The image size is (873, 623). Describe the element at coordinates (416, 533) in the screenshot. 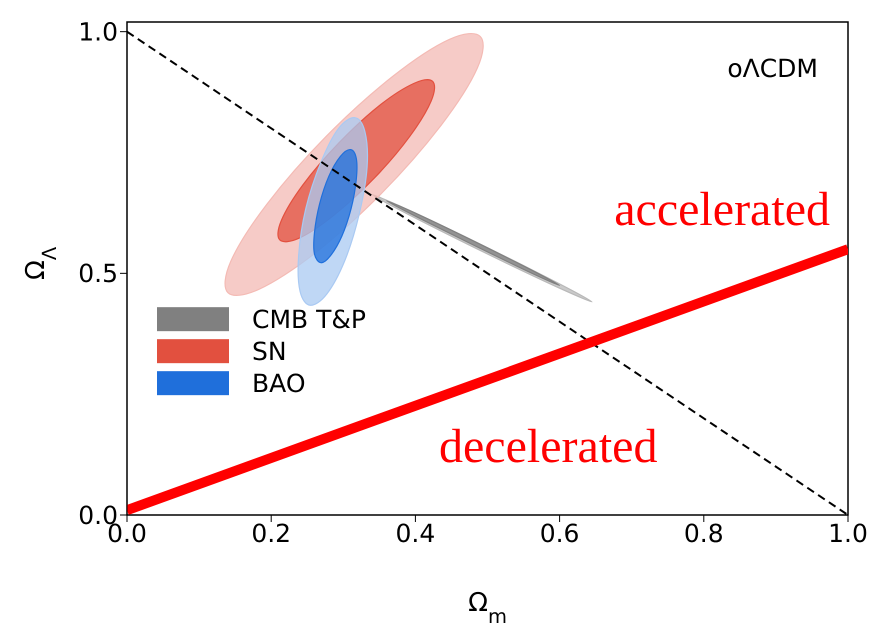

I see `x-tick-label: 0.4` at that location.